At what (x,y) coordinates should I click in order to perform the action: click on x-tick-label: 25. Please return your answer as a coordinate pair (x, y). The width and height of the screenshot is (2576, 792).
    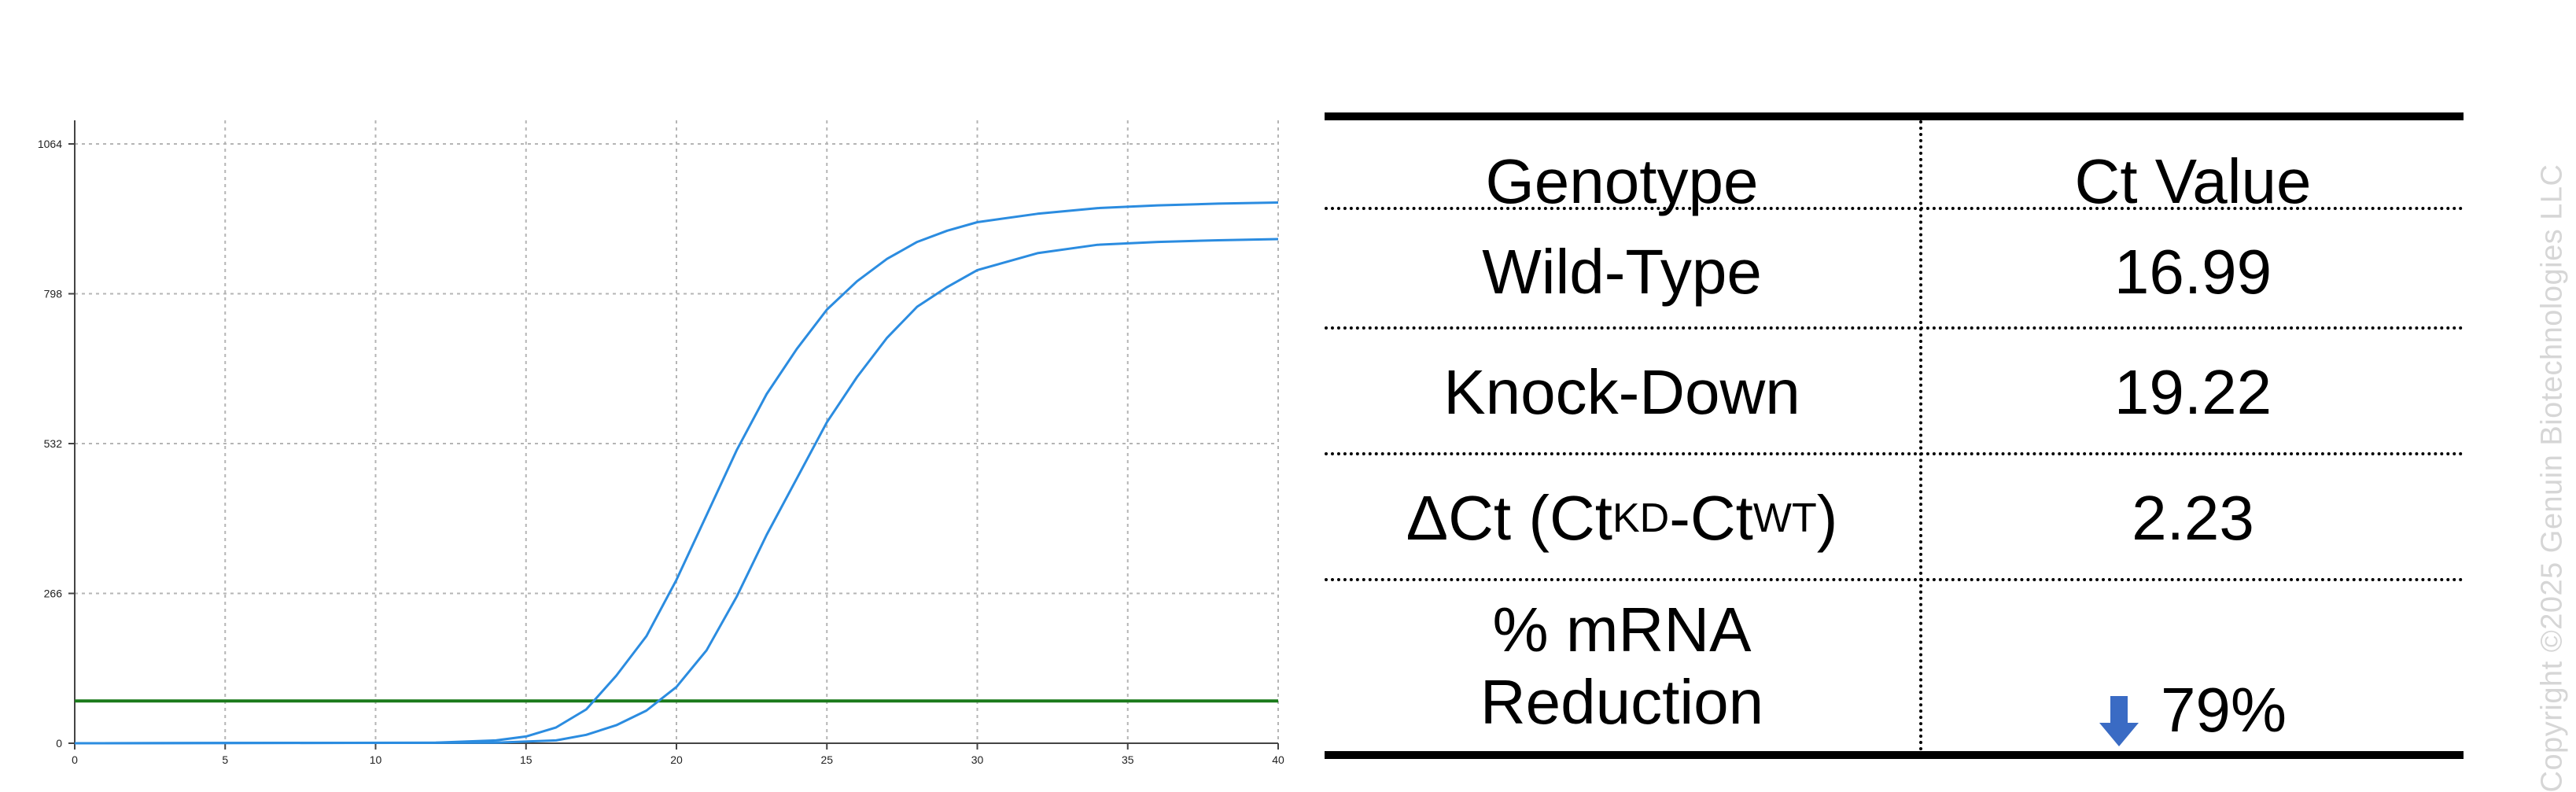
    Looking at the image, I should click on (826, 759).